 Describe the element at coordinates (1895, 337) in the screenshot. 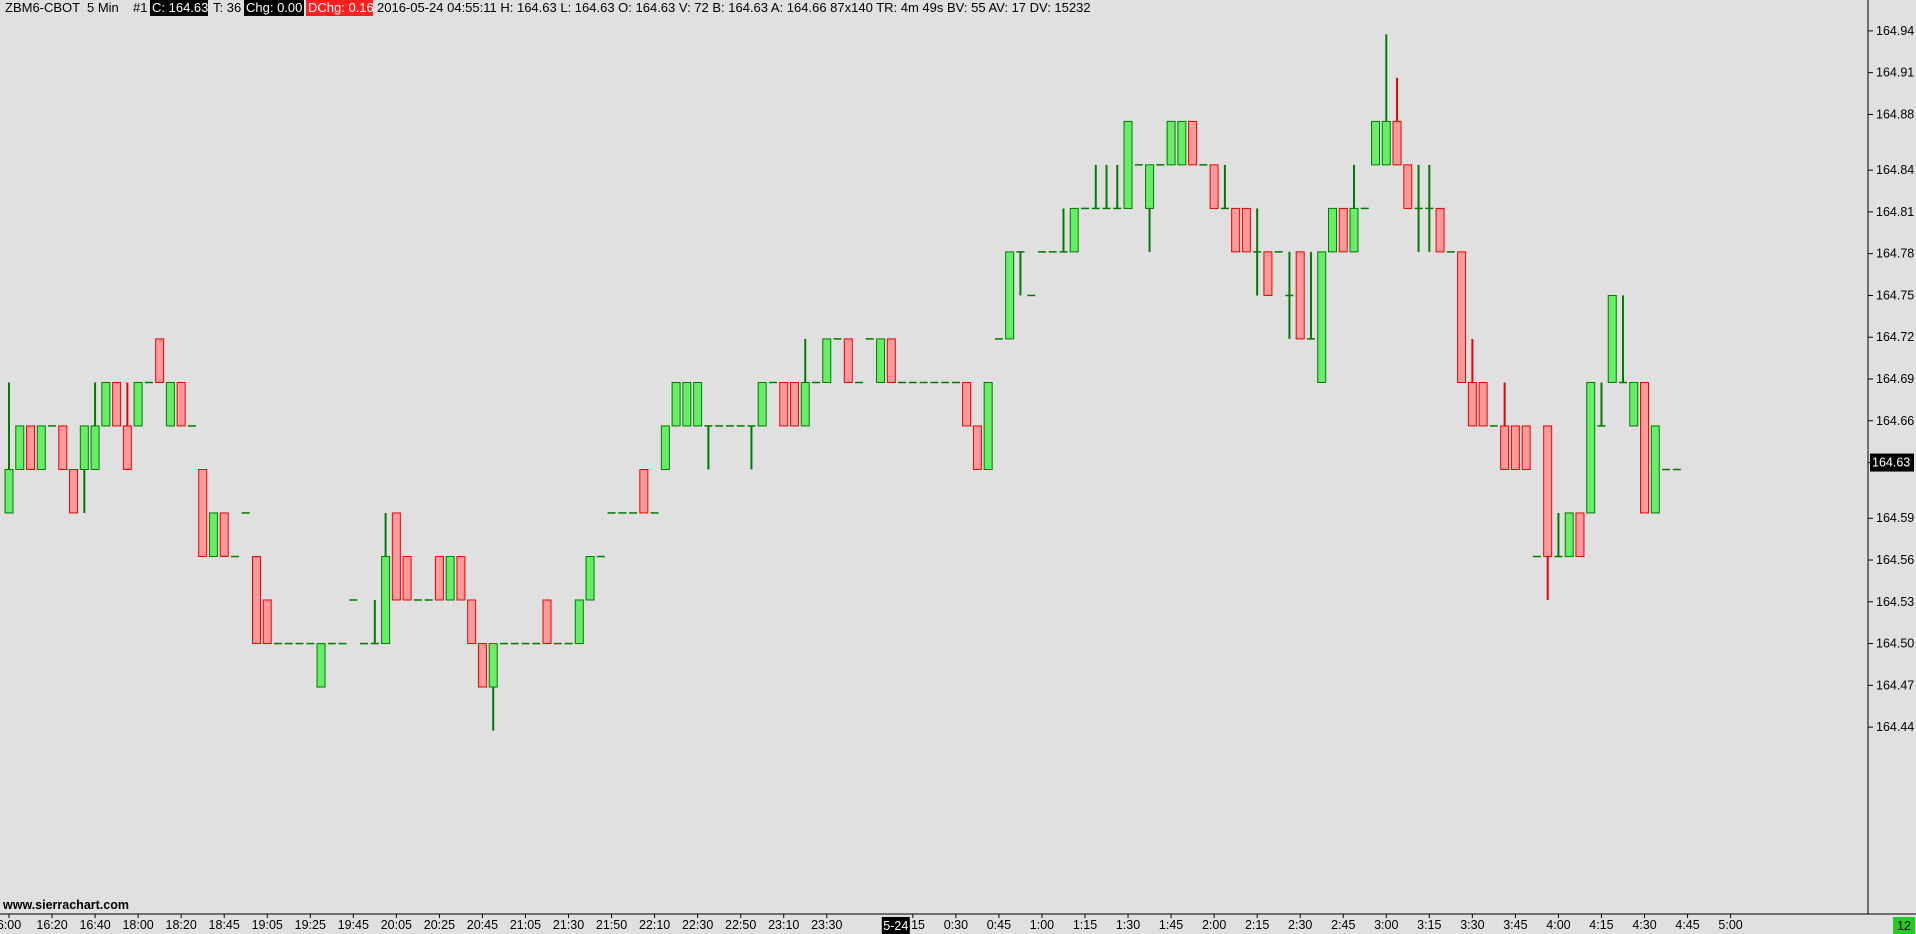

I see `price-tick-label: 164.72` at that location.